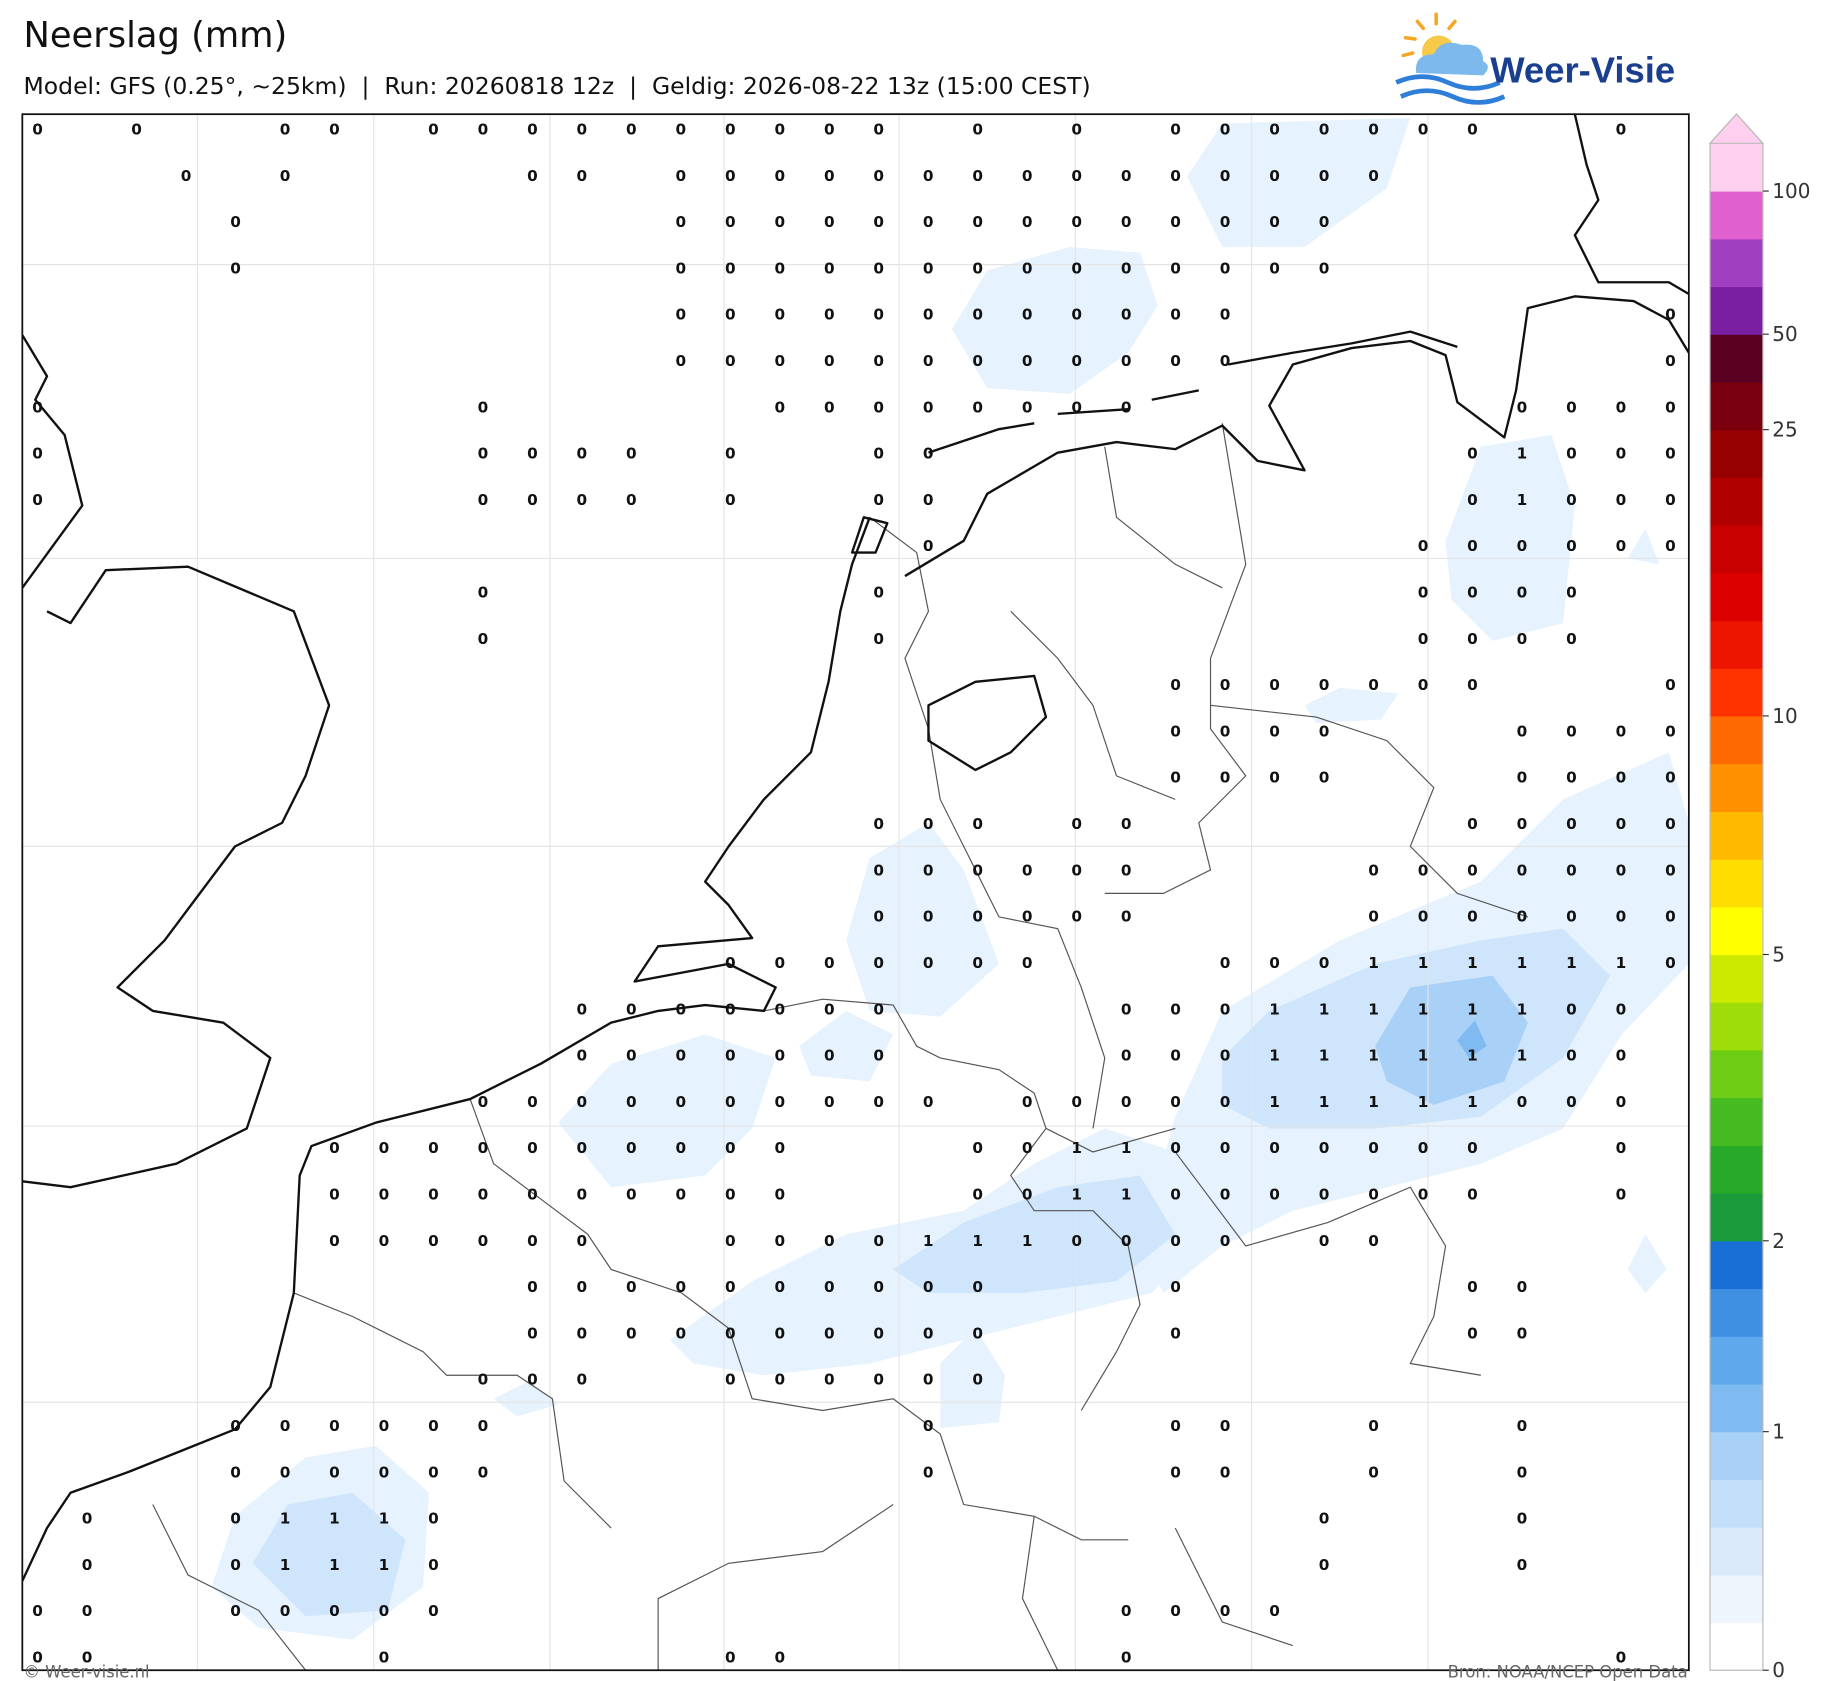 Image resolution: width=1824 pixels, height=1681 pixels. I want to click on colorbar-extend, so click(1736, 128).